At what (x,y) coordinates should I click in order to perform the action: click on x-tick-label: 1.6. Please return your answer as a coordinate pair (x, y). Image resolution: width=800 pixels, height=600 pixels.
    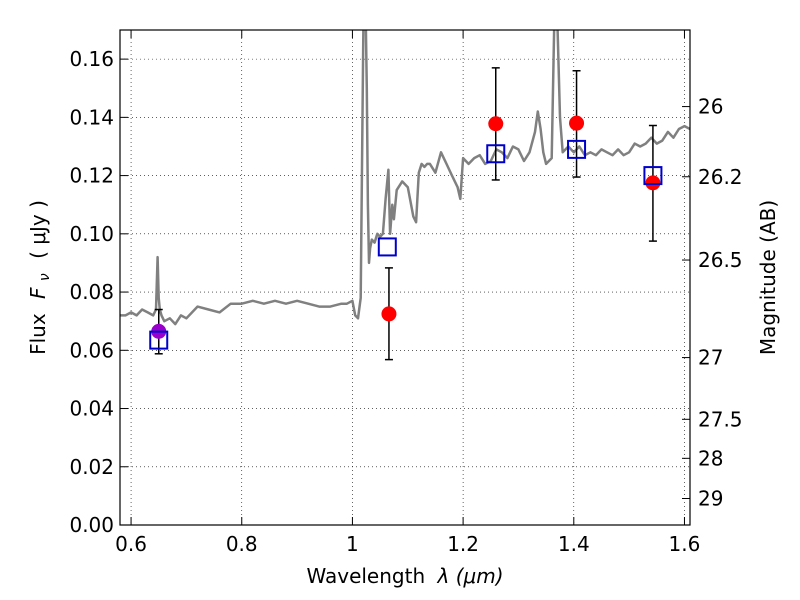
    Looking at the image, I should click on (685, 544).